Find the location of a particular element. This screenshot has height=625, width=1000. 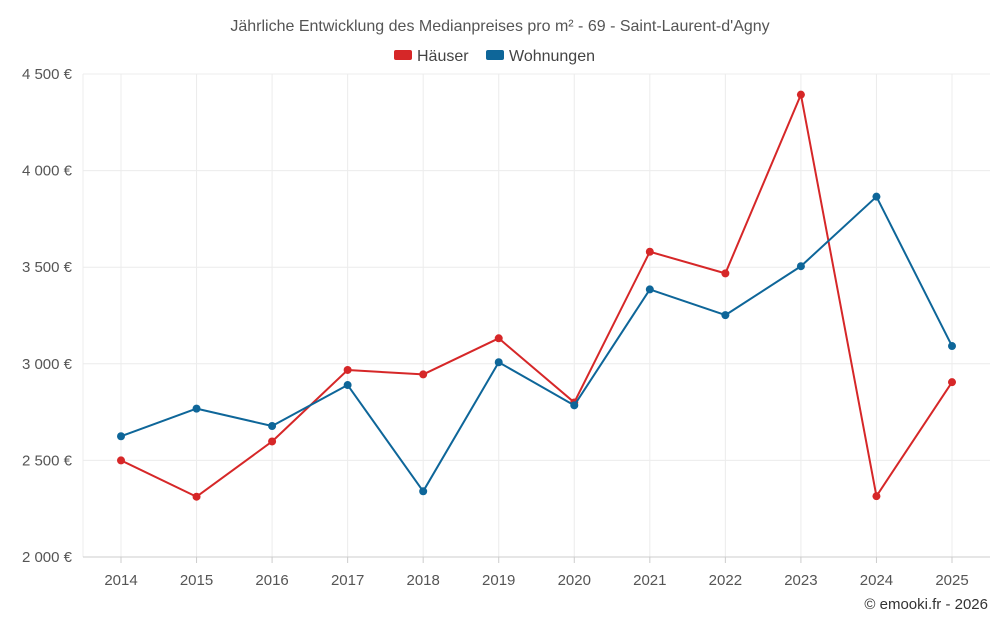

legend-label: Wohnungen is located at coordinates (552, 56).